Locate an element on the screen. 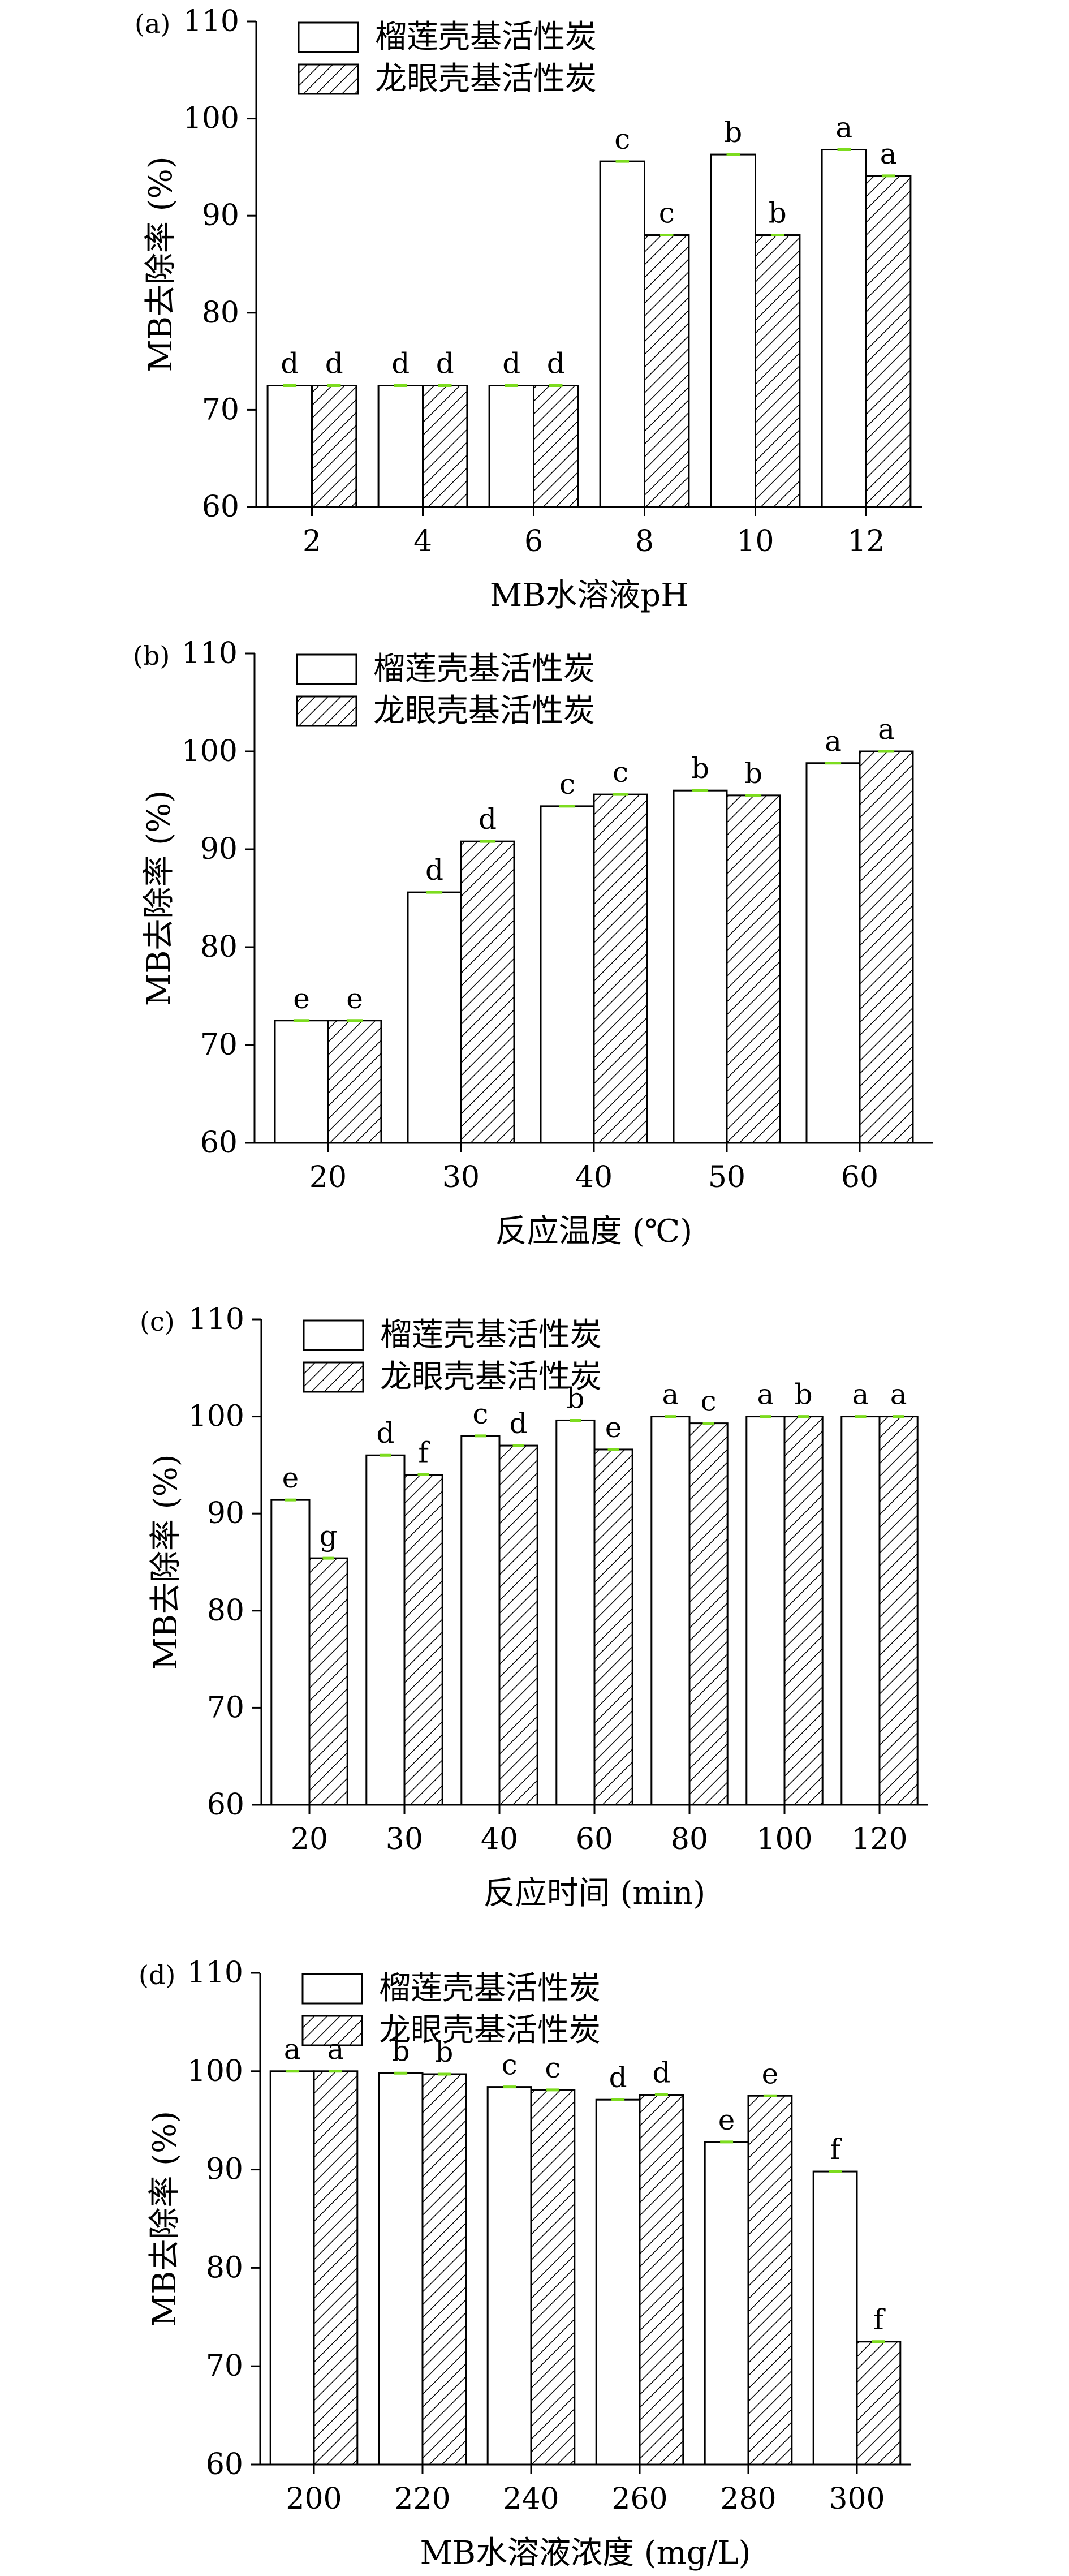  x-tick-label: 300 is located at coordinates (857, 2499).